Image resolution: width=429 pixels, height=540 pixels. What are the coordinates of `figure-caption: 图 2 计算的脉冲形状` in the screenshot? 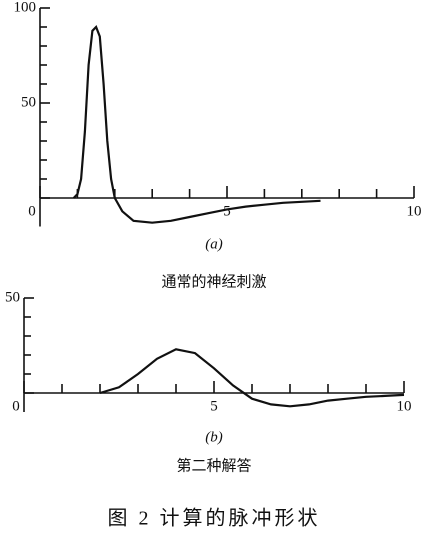 It's located at (214, 518).